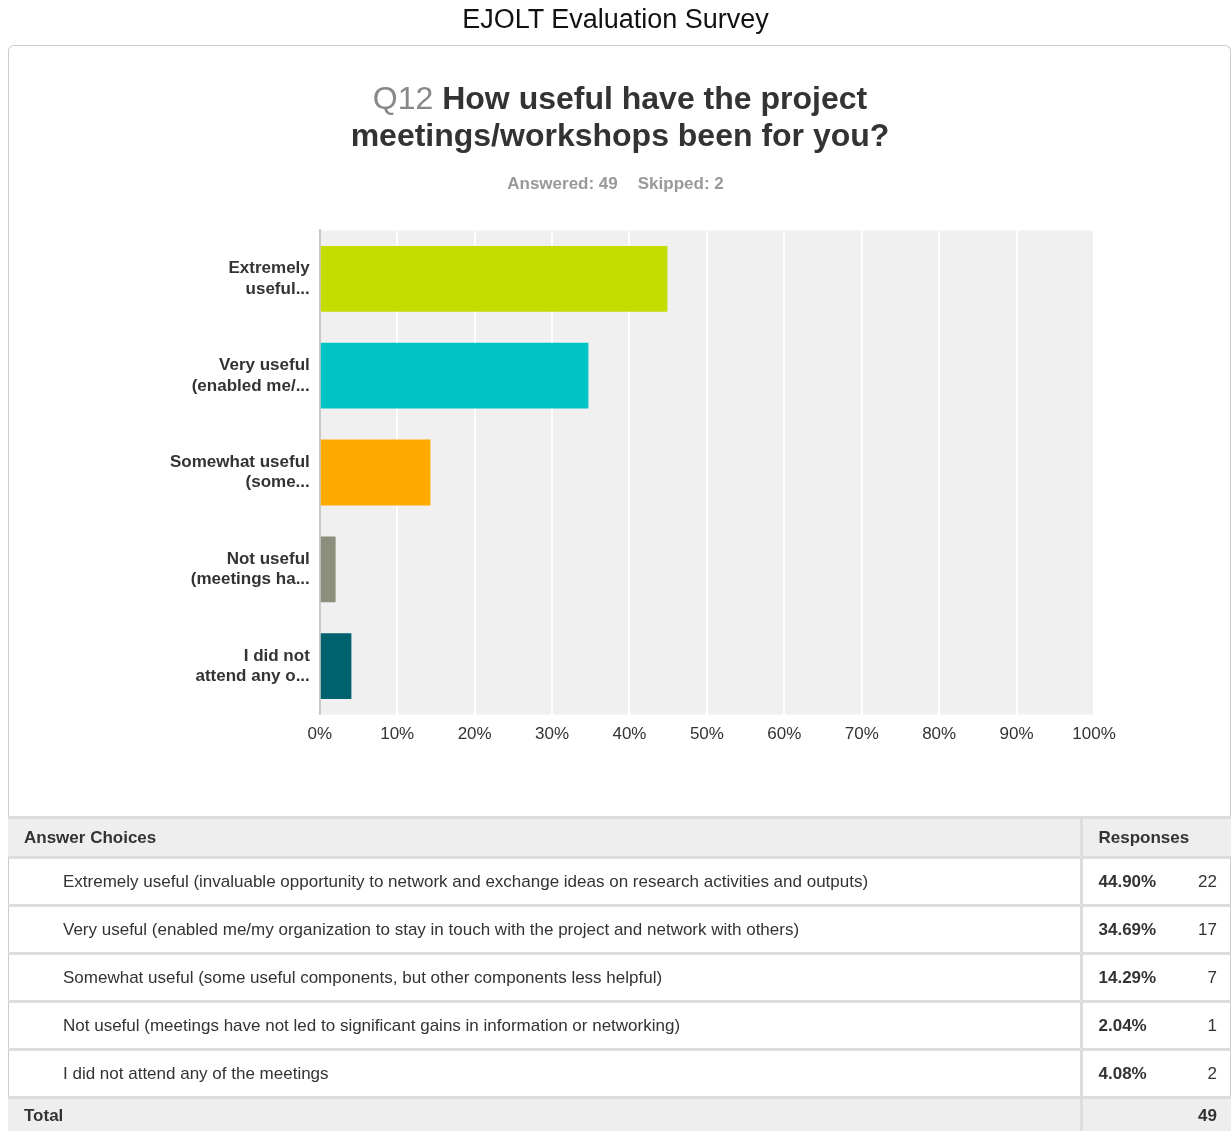 This screenshot has height=1131, width=1231. What do you see at coordinates (1123, 1025) in the screenshot?
I see `text: 2.04%` at bounding box center [1123, 1025].